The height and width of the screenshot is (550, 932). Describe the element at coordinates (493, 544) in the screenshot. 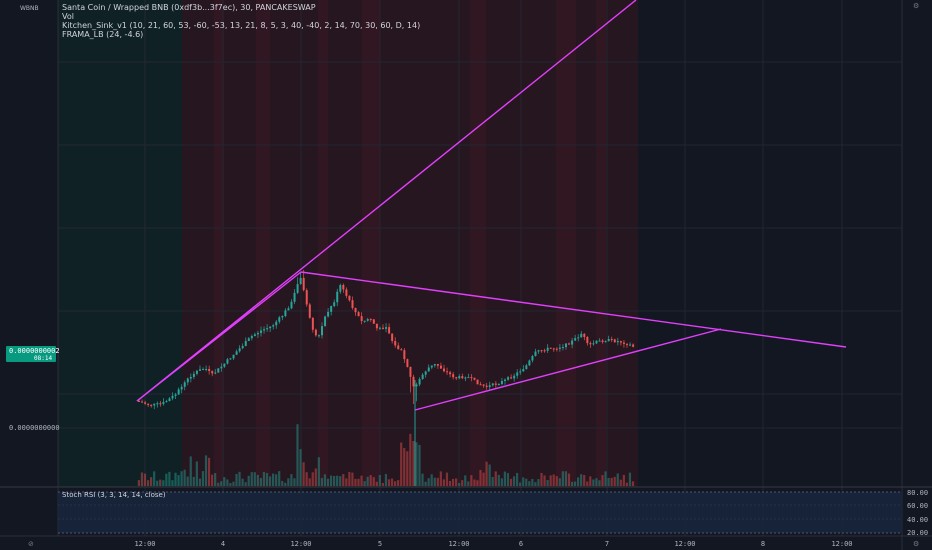

I see `time-axis: 12:00 4 12:00 5 12:00 6 7 12:00 8 12:00` at that location.